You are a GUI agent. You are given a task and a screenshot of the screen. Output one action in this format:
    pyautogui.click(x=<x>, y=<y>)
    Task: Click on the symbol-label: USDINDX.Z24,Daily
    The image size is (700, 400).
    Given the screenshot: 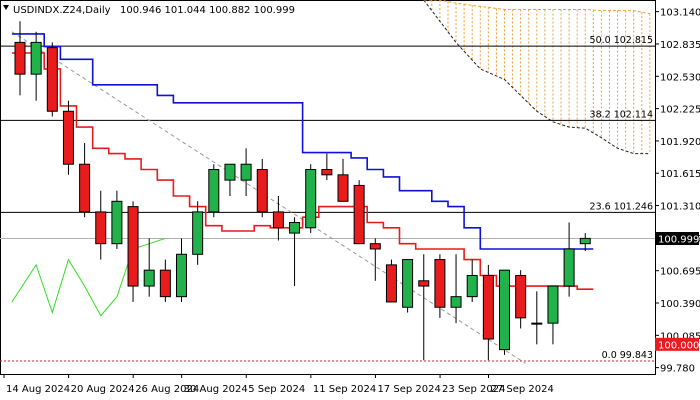 What is the action you would take?
    pyautogui.click(x=62, y=10)
    